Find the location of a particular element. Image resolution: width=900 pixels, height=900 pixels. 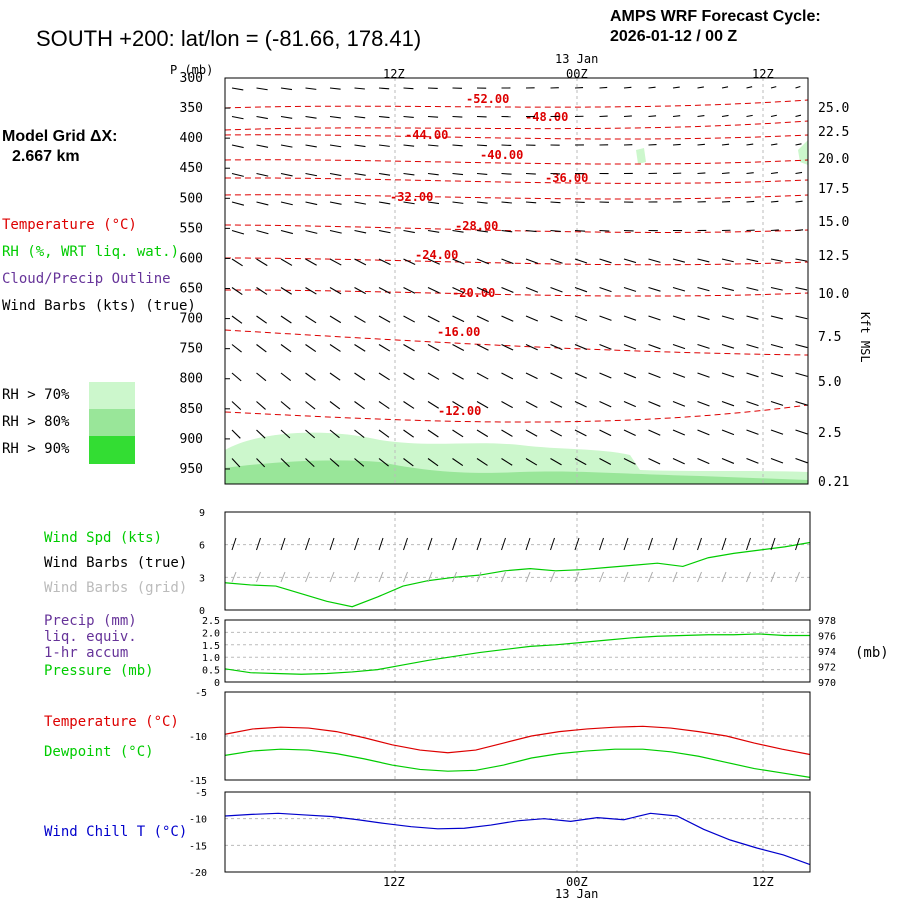

legend-temperature: Temperature (°C) is located at coordinates (69, 225).